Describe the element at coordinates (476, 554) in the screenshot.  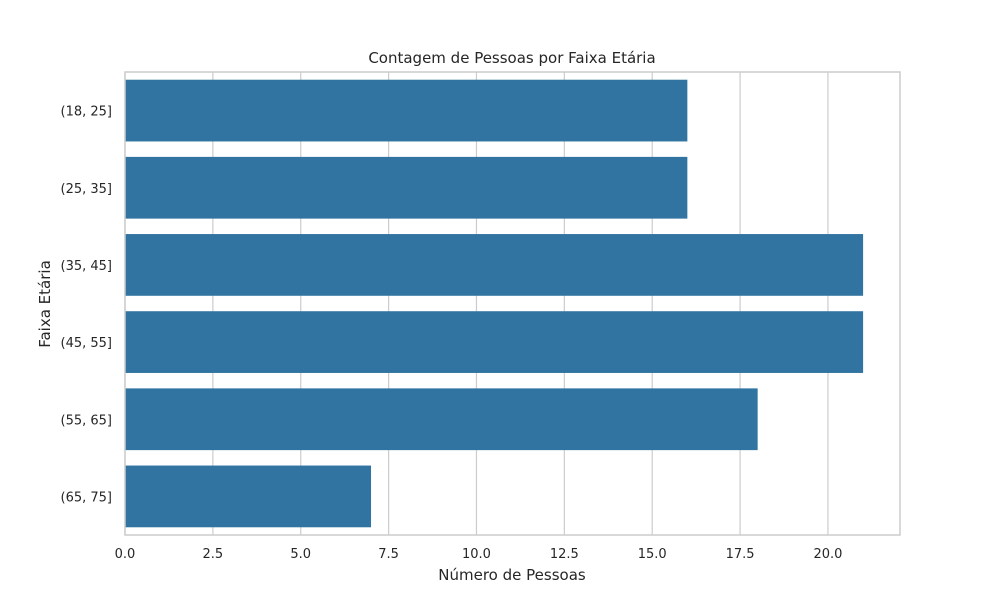
I see `x-tick-label: 10.0` at that location.